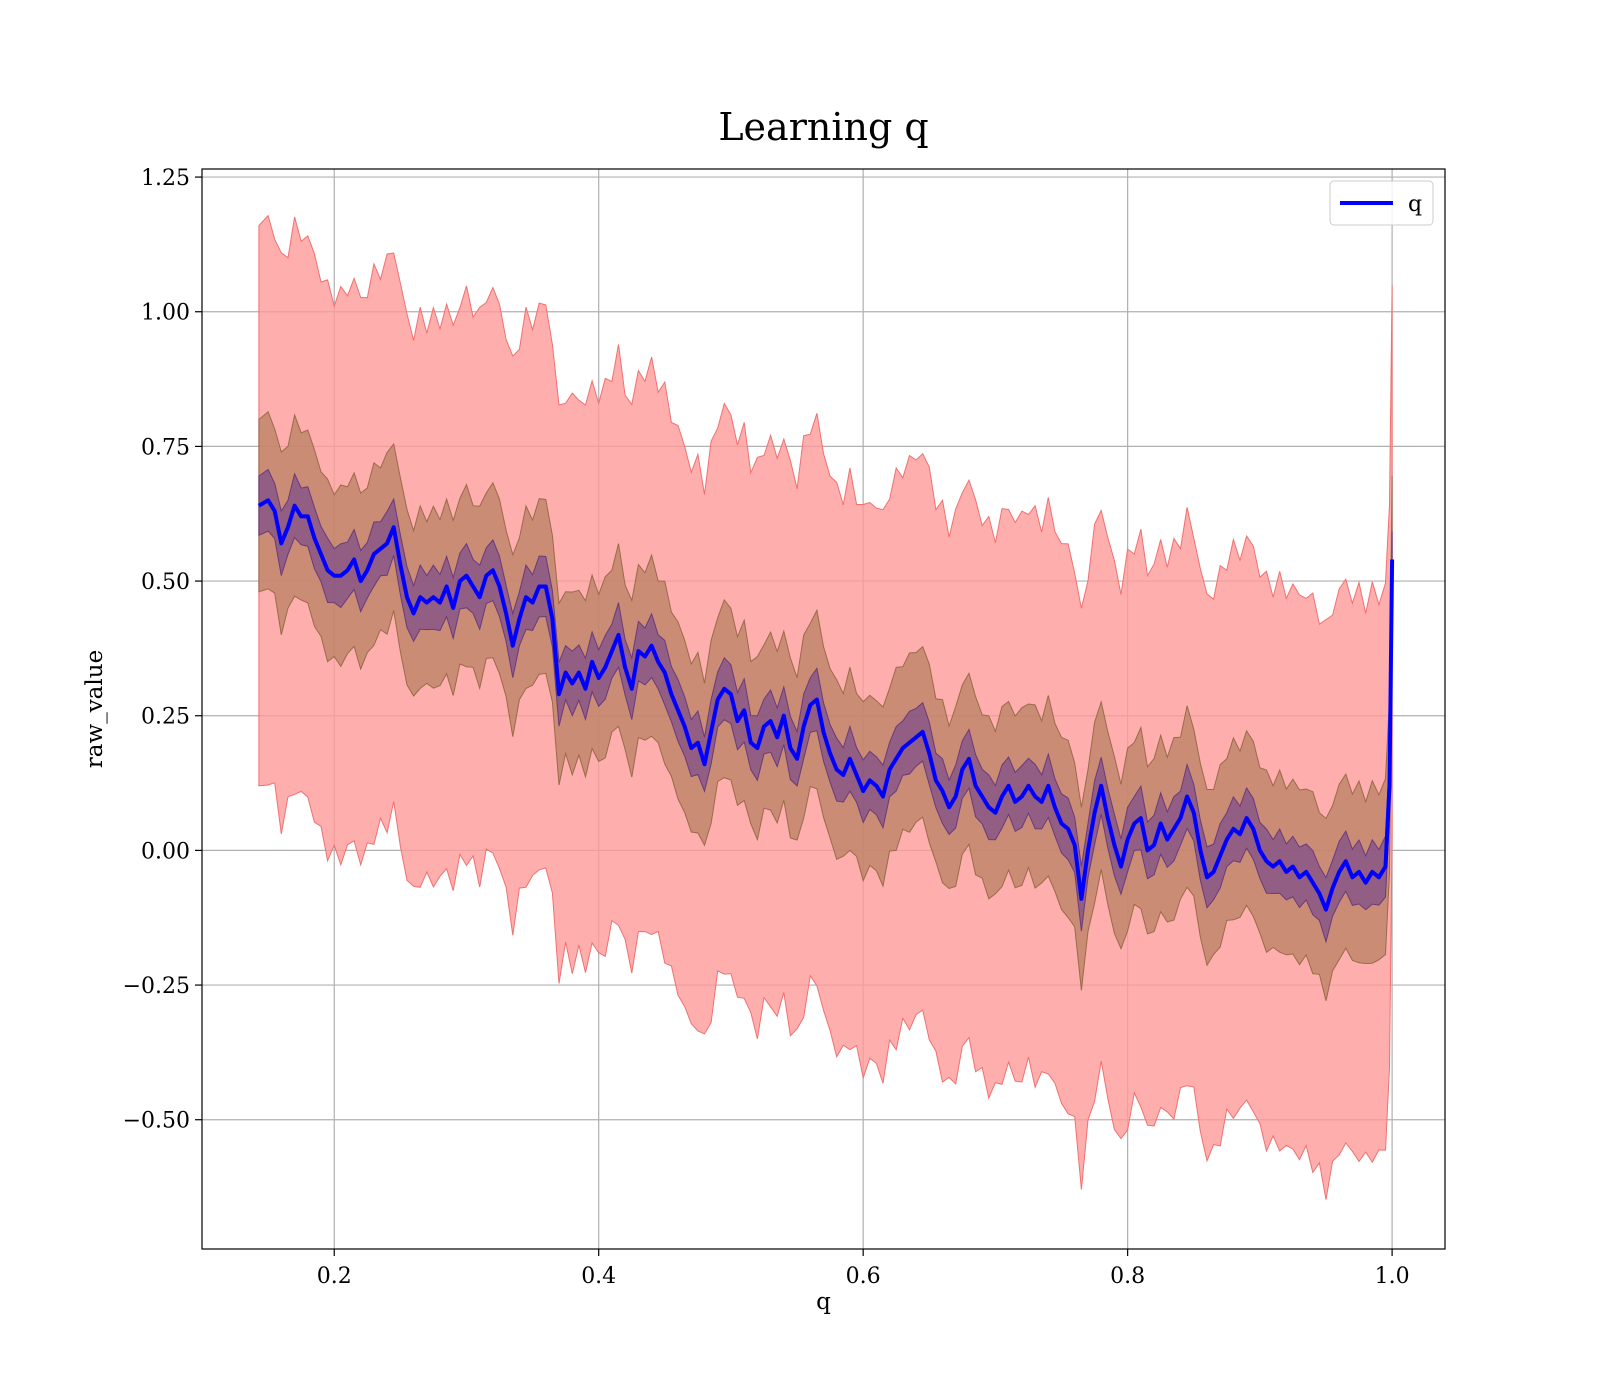  Describe the element at coordinates (156, 986) in the screenshot. I see `y-tick-label: −0.25` at that location.